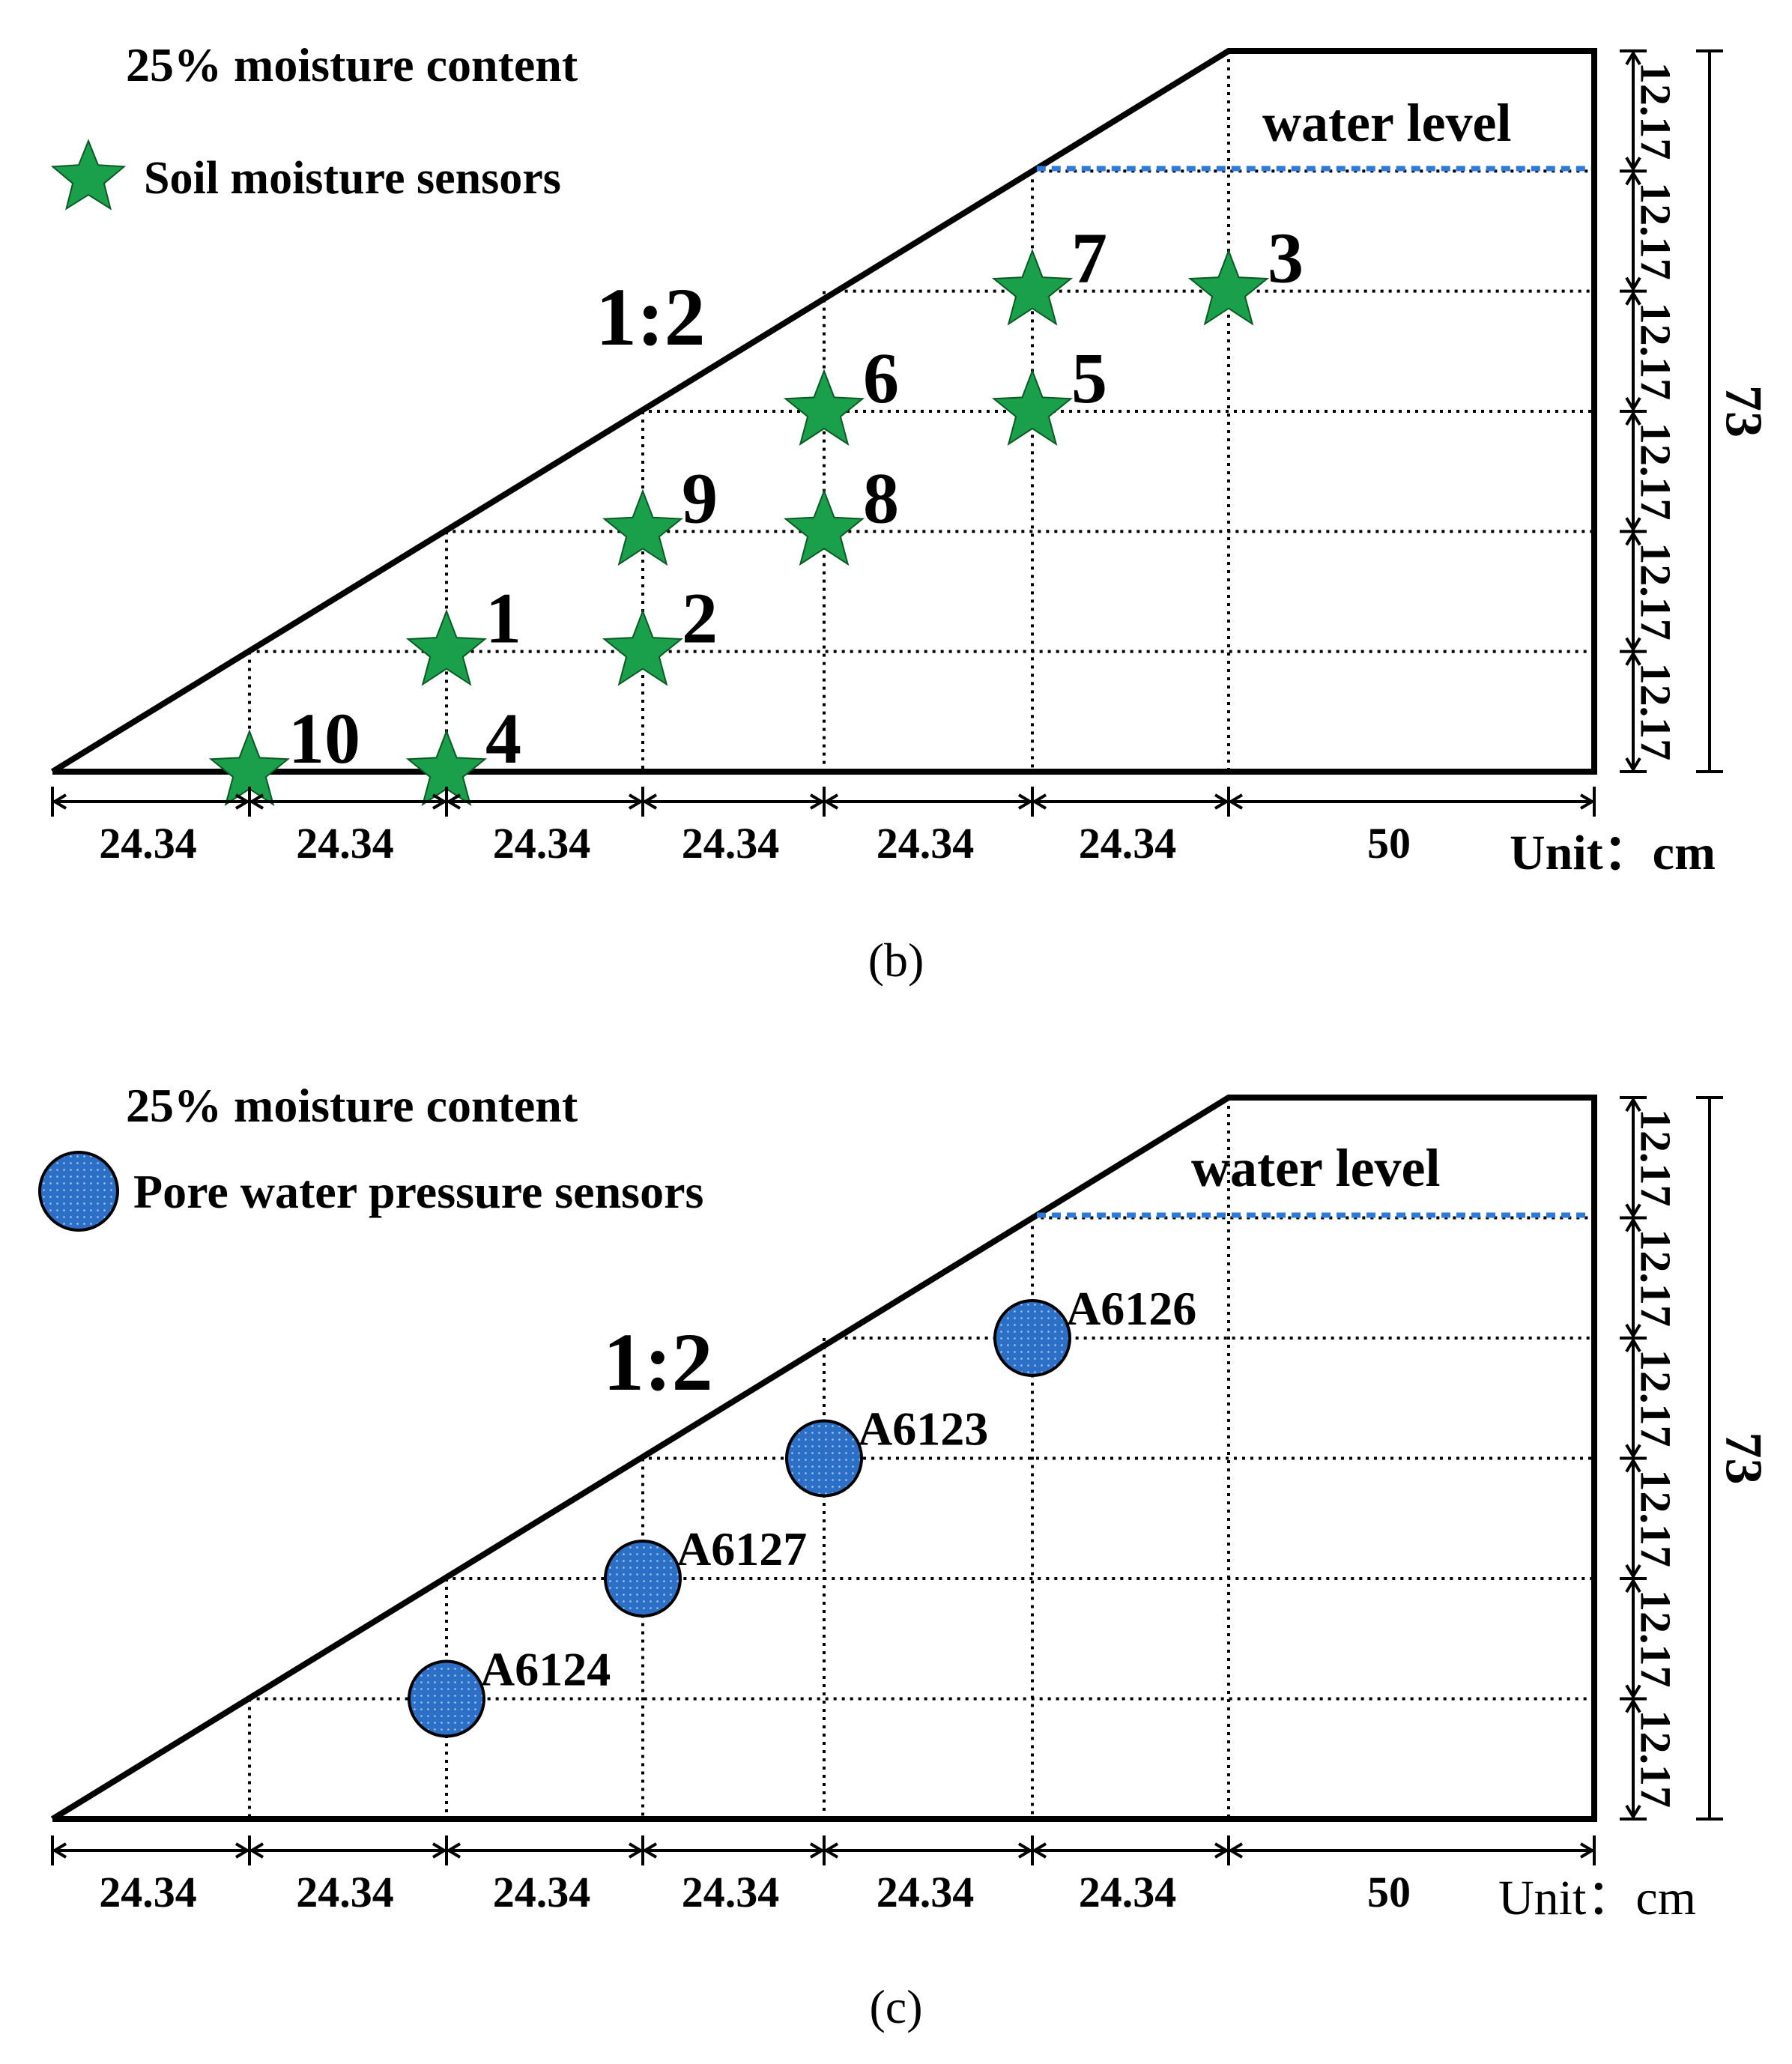  What do you see at coordinates (1089, 378) in the screenshot?
I see `sensor-label: 5` at bounding box center [1089, 378].